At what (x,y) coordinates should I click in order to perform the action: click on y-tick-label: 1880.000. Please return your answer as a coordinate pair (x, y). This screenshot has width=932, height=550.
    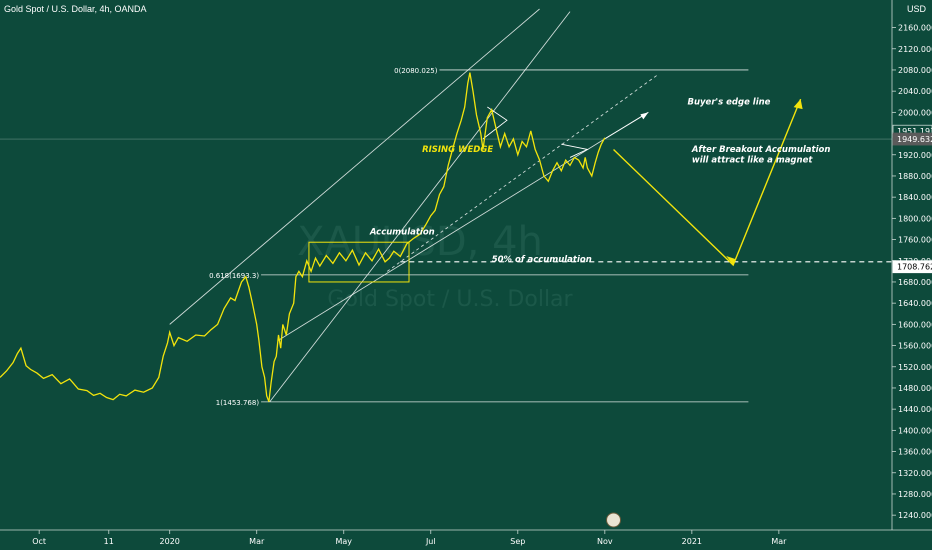
    Looking at the image, I should click on (915, 176).